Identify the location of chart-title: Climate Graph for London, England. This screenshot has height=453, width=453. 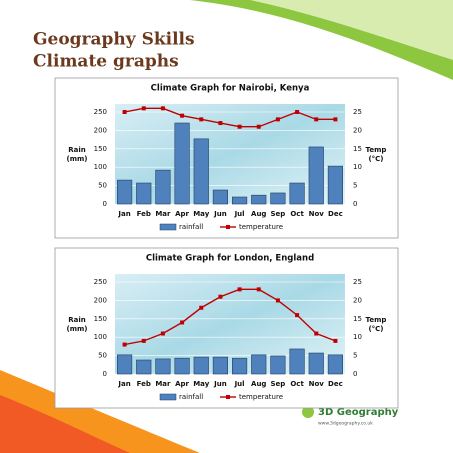
(230, 259).